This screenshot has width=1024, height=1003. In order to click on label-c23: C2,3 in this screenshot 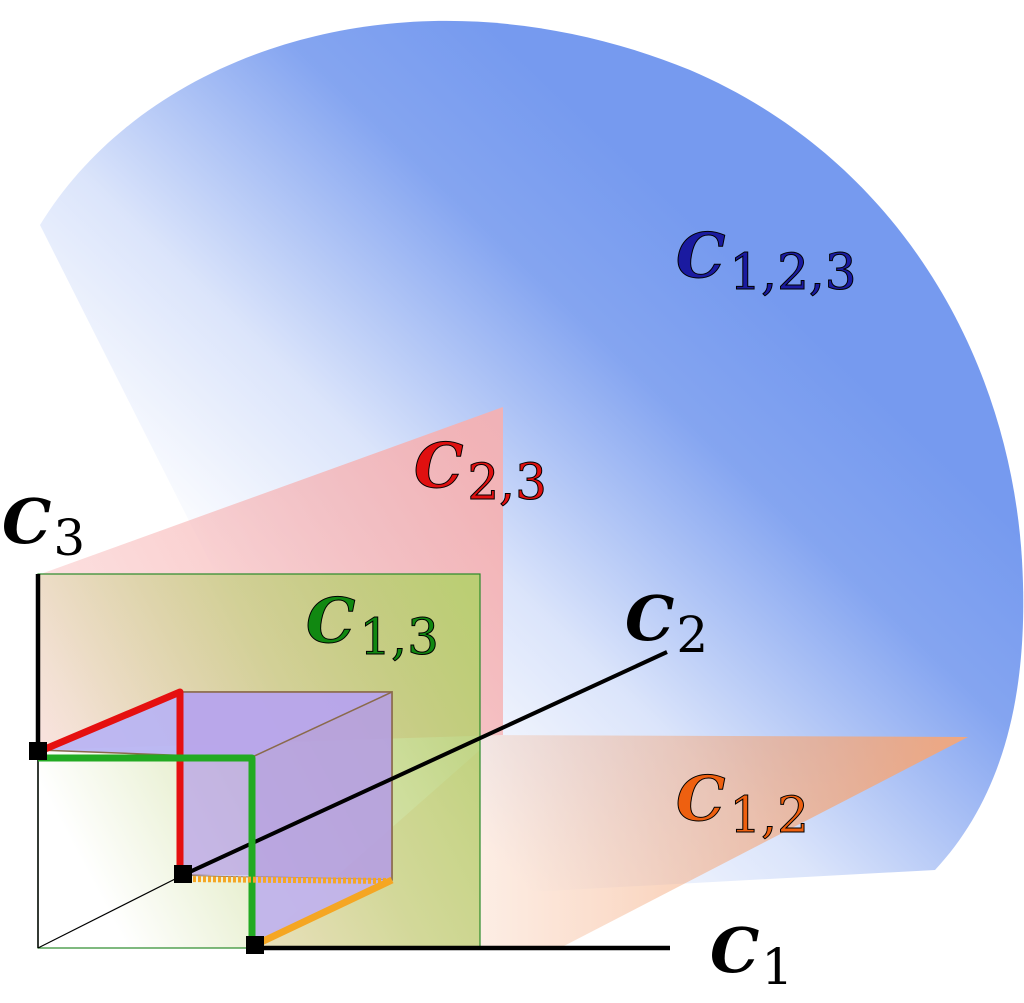, I will do `click(480, 470)`.